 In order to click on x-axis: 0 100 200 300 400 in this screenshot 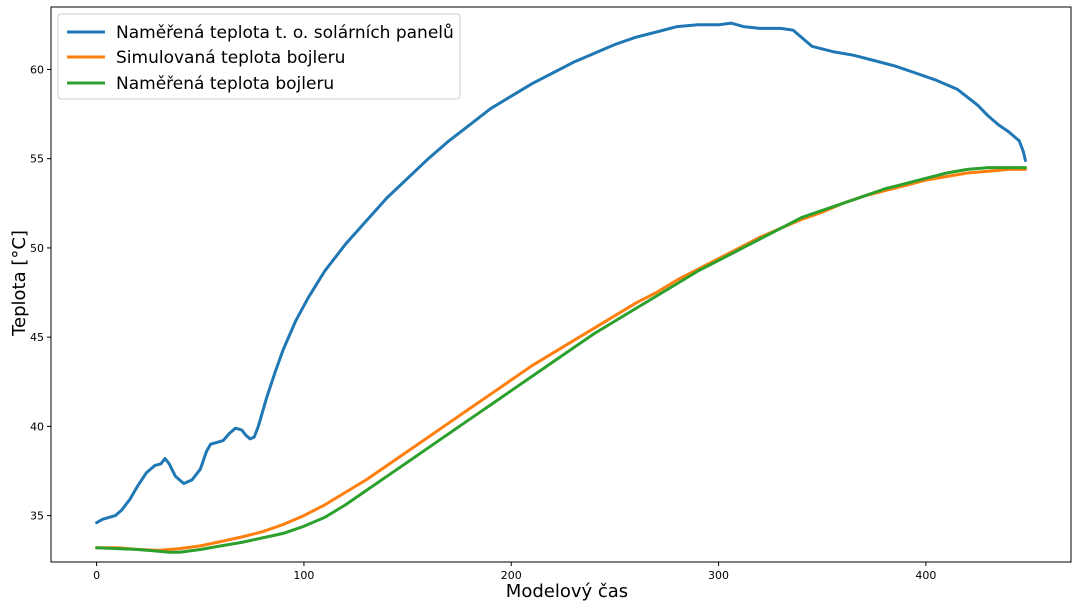, I will do `click(514, 572)`.